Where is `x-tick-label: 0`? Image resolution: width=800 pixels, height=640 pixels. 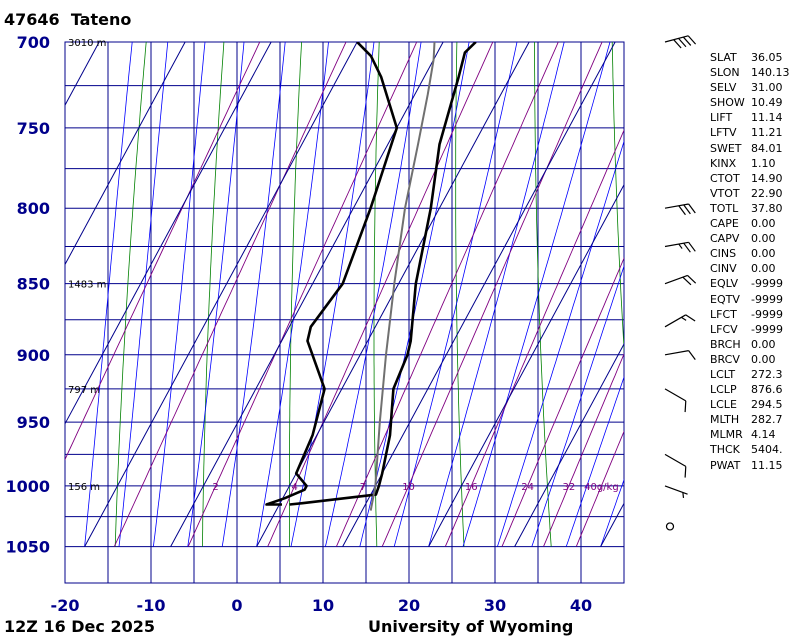 x-tick-label: 0 is located at coordinates (236, 605).